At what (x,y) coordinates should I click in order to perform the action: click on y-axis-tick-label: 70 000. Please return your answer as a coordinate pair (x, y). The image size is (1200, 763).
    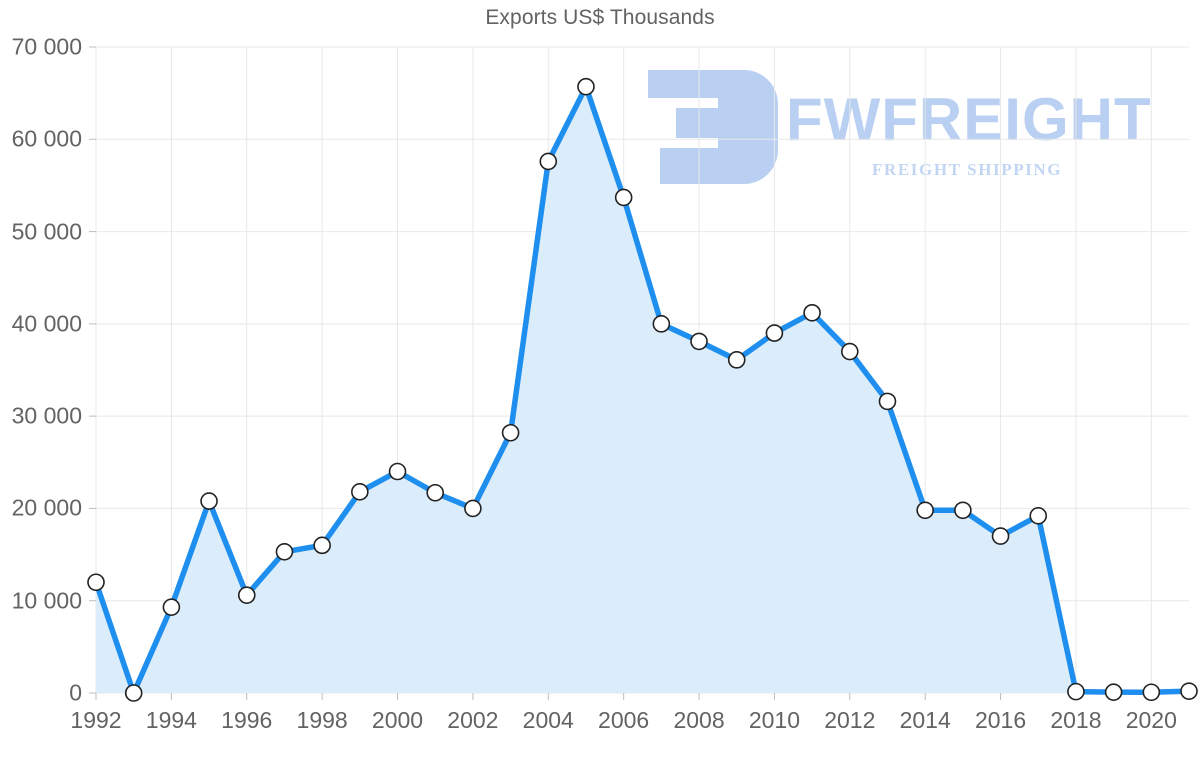
    Looking at the image, I should click on (46, 46).